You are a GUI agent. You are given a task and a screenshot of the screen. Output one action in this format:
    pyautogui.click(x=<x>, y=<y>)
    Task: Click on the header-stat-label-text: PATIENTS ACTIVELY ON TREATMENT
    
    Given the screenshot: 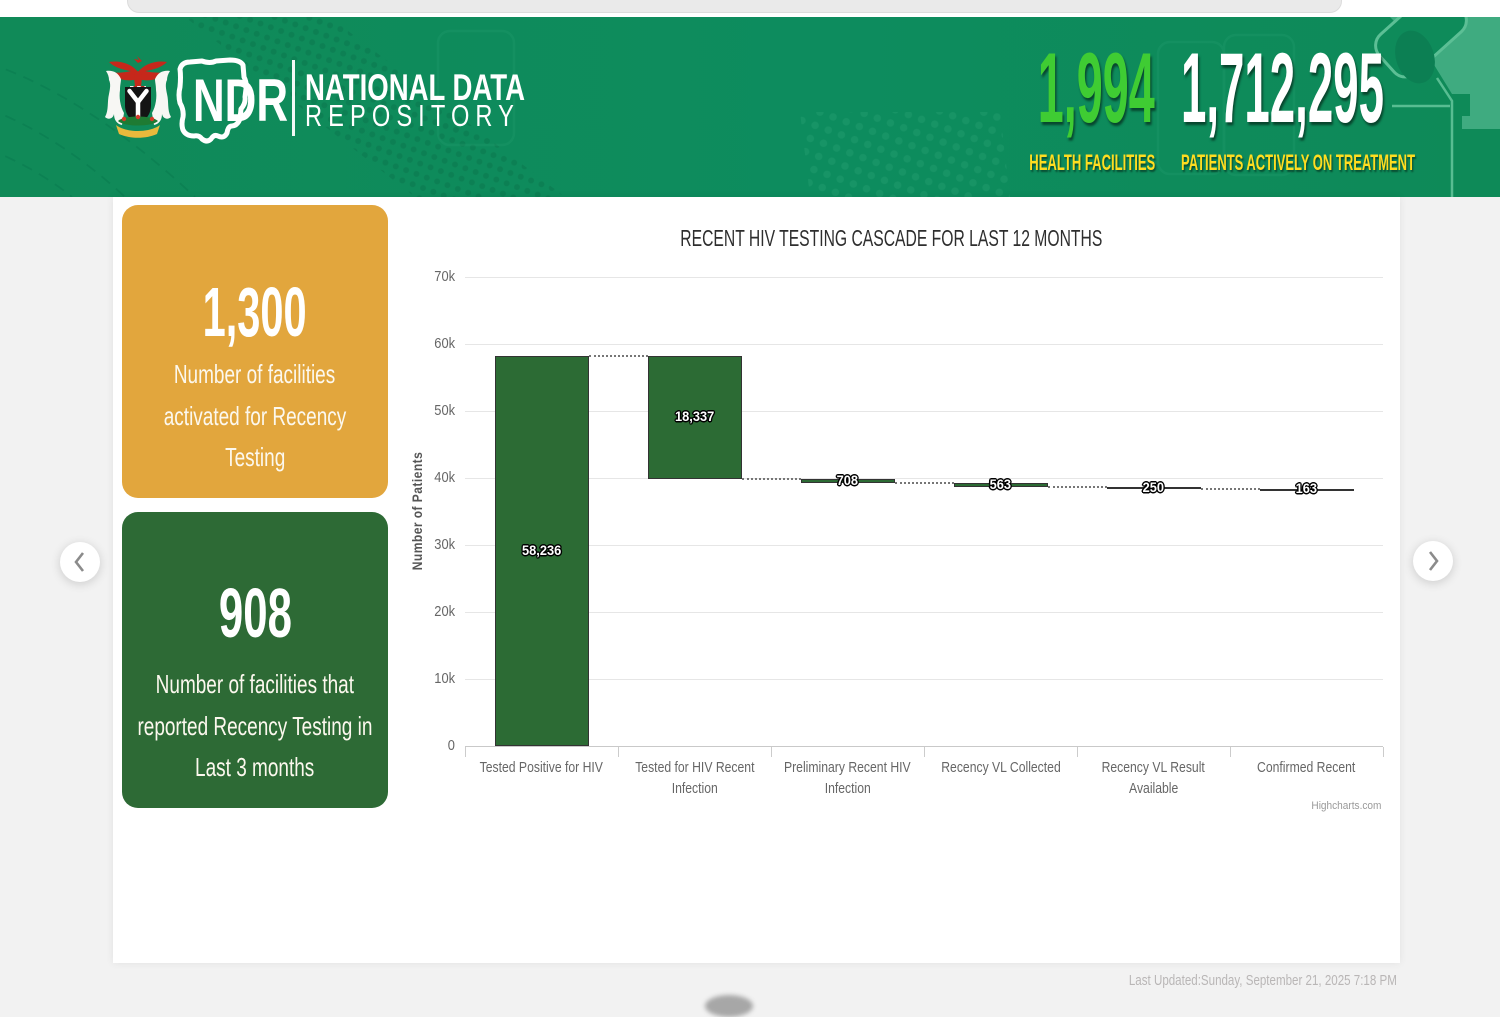 What is the action you would take?
    pyautogui.click(x=1298, y=162)
    